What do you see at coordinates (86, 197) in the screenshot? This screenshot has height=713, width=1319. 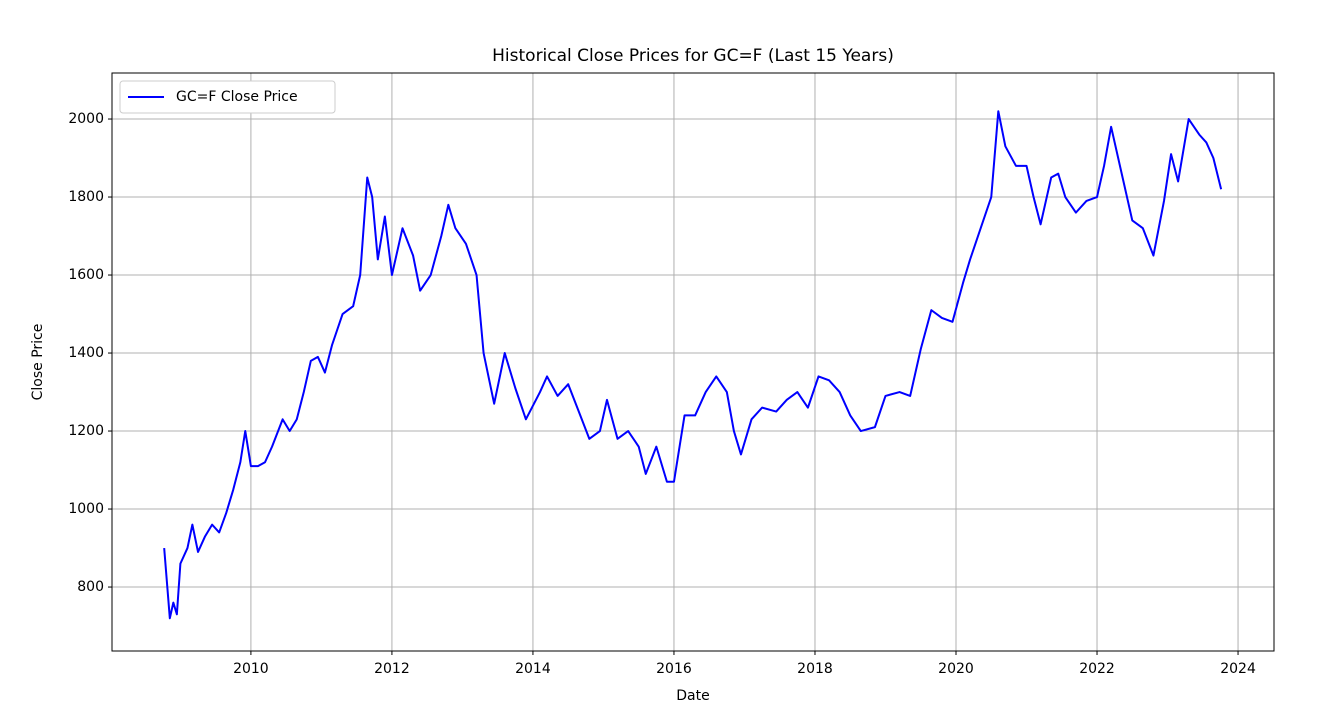 I see `y-tick-label: 1800` at bounding box center [86, 197].